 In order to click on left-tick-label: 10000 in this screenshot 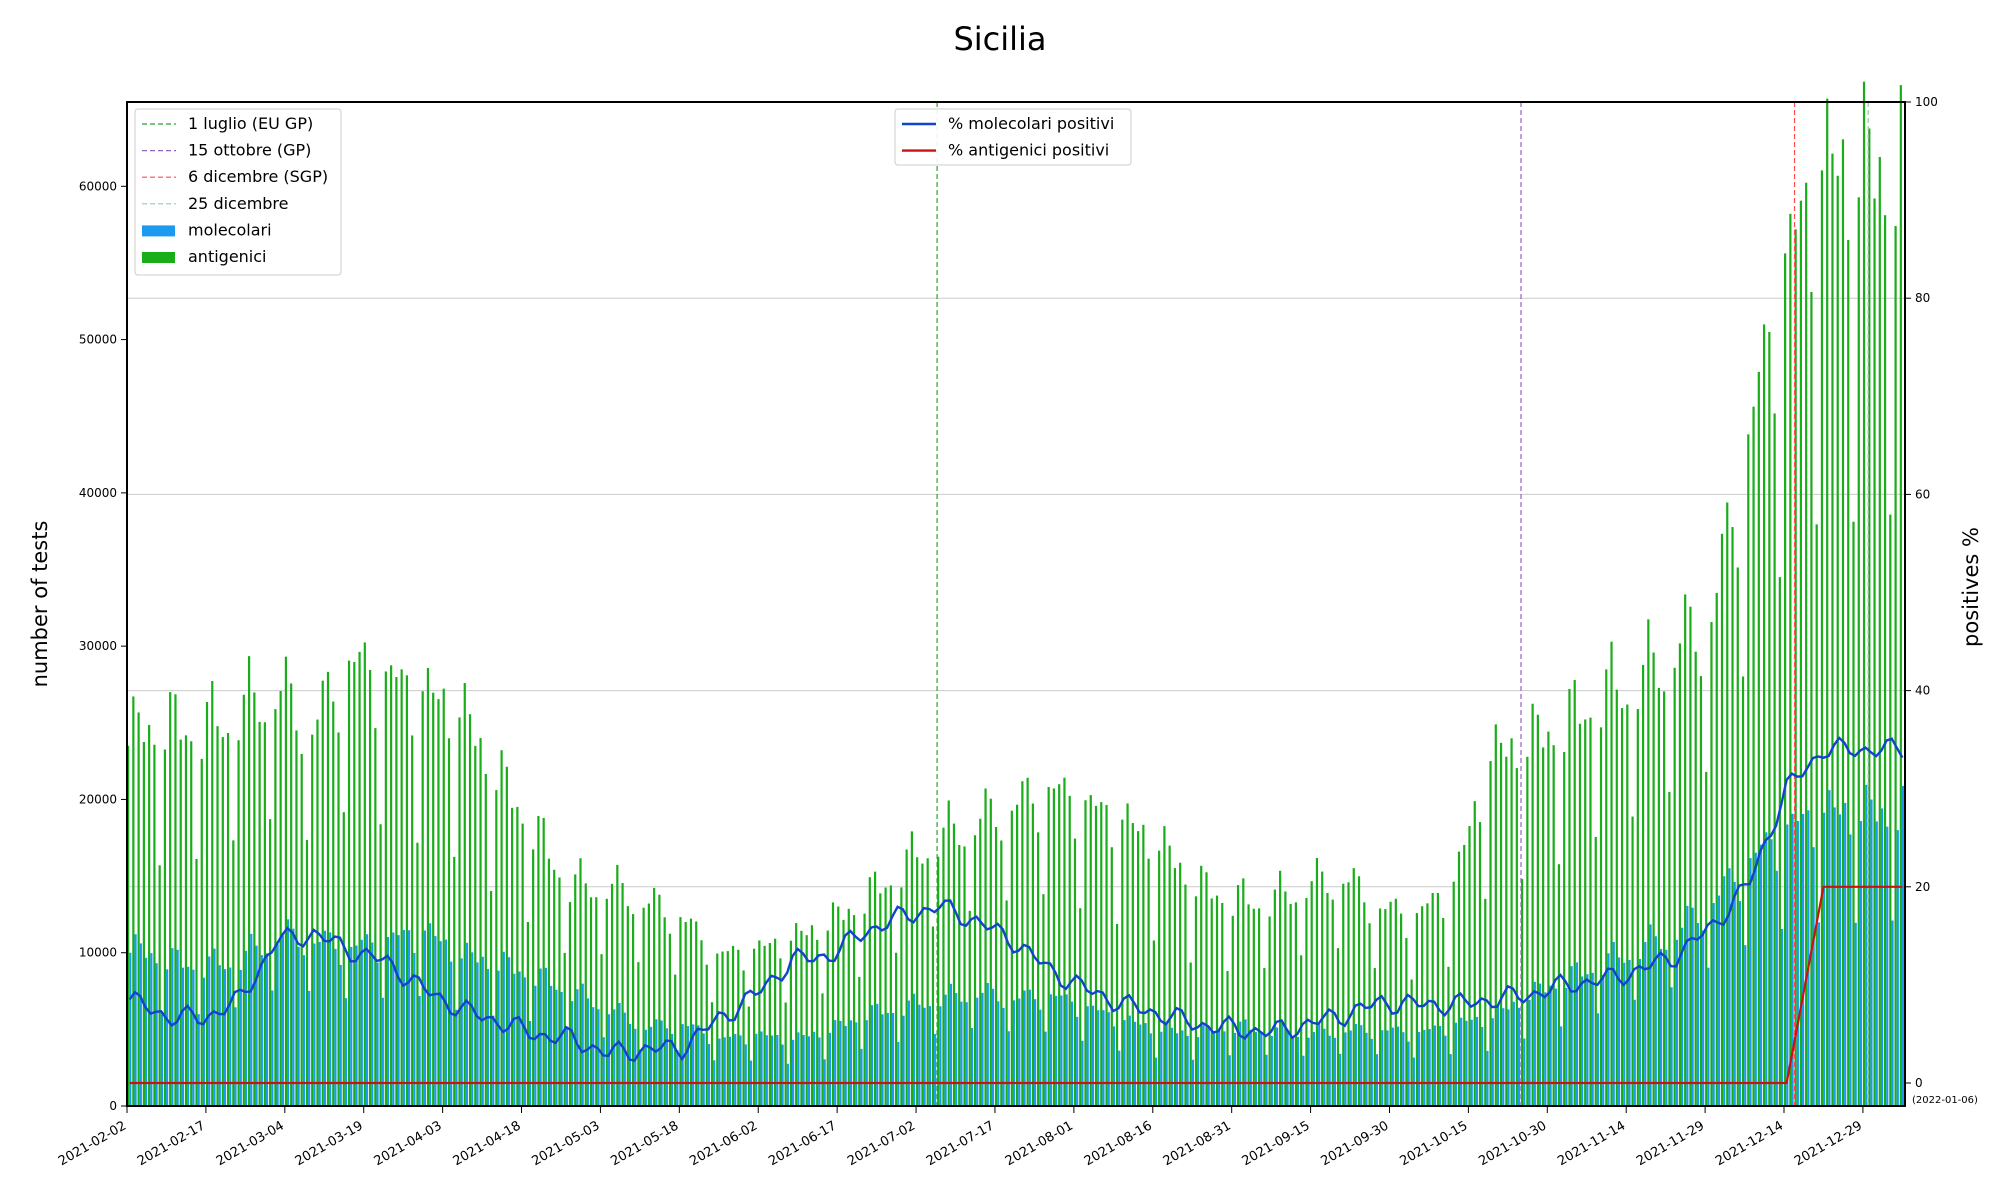, I will do `click(98, 953)`.